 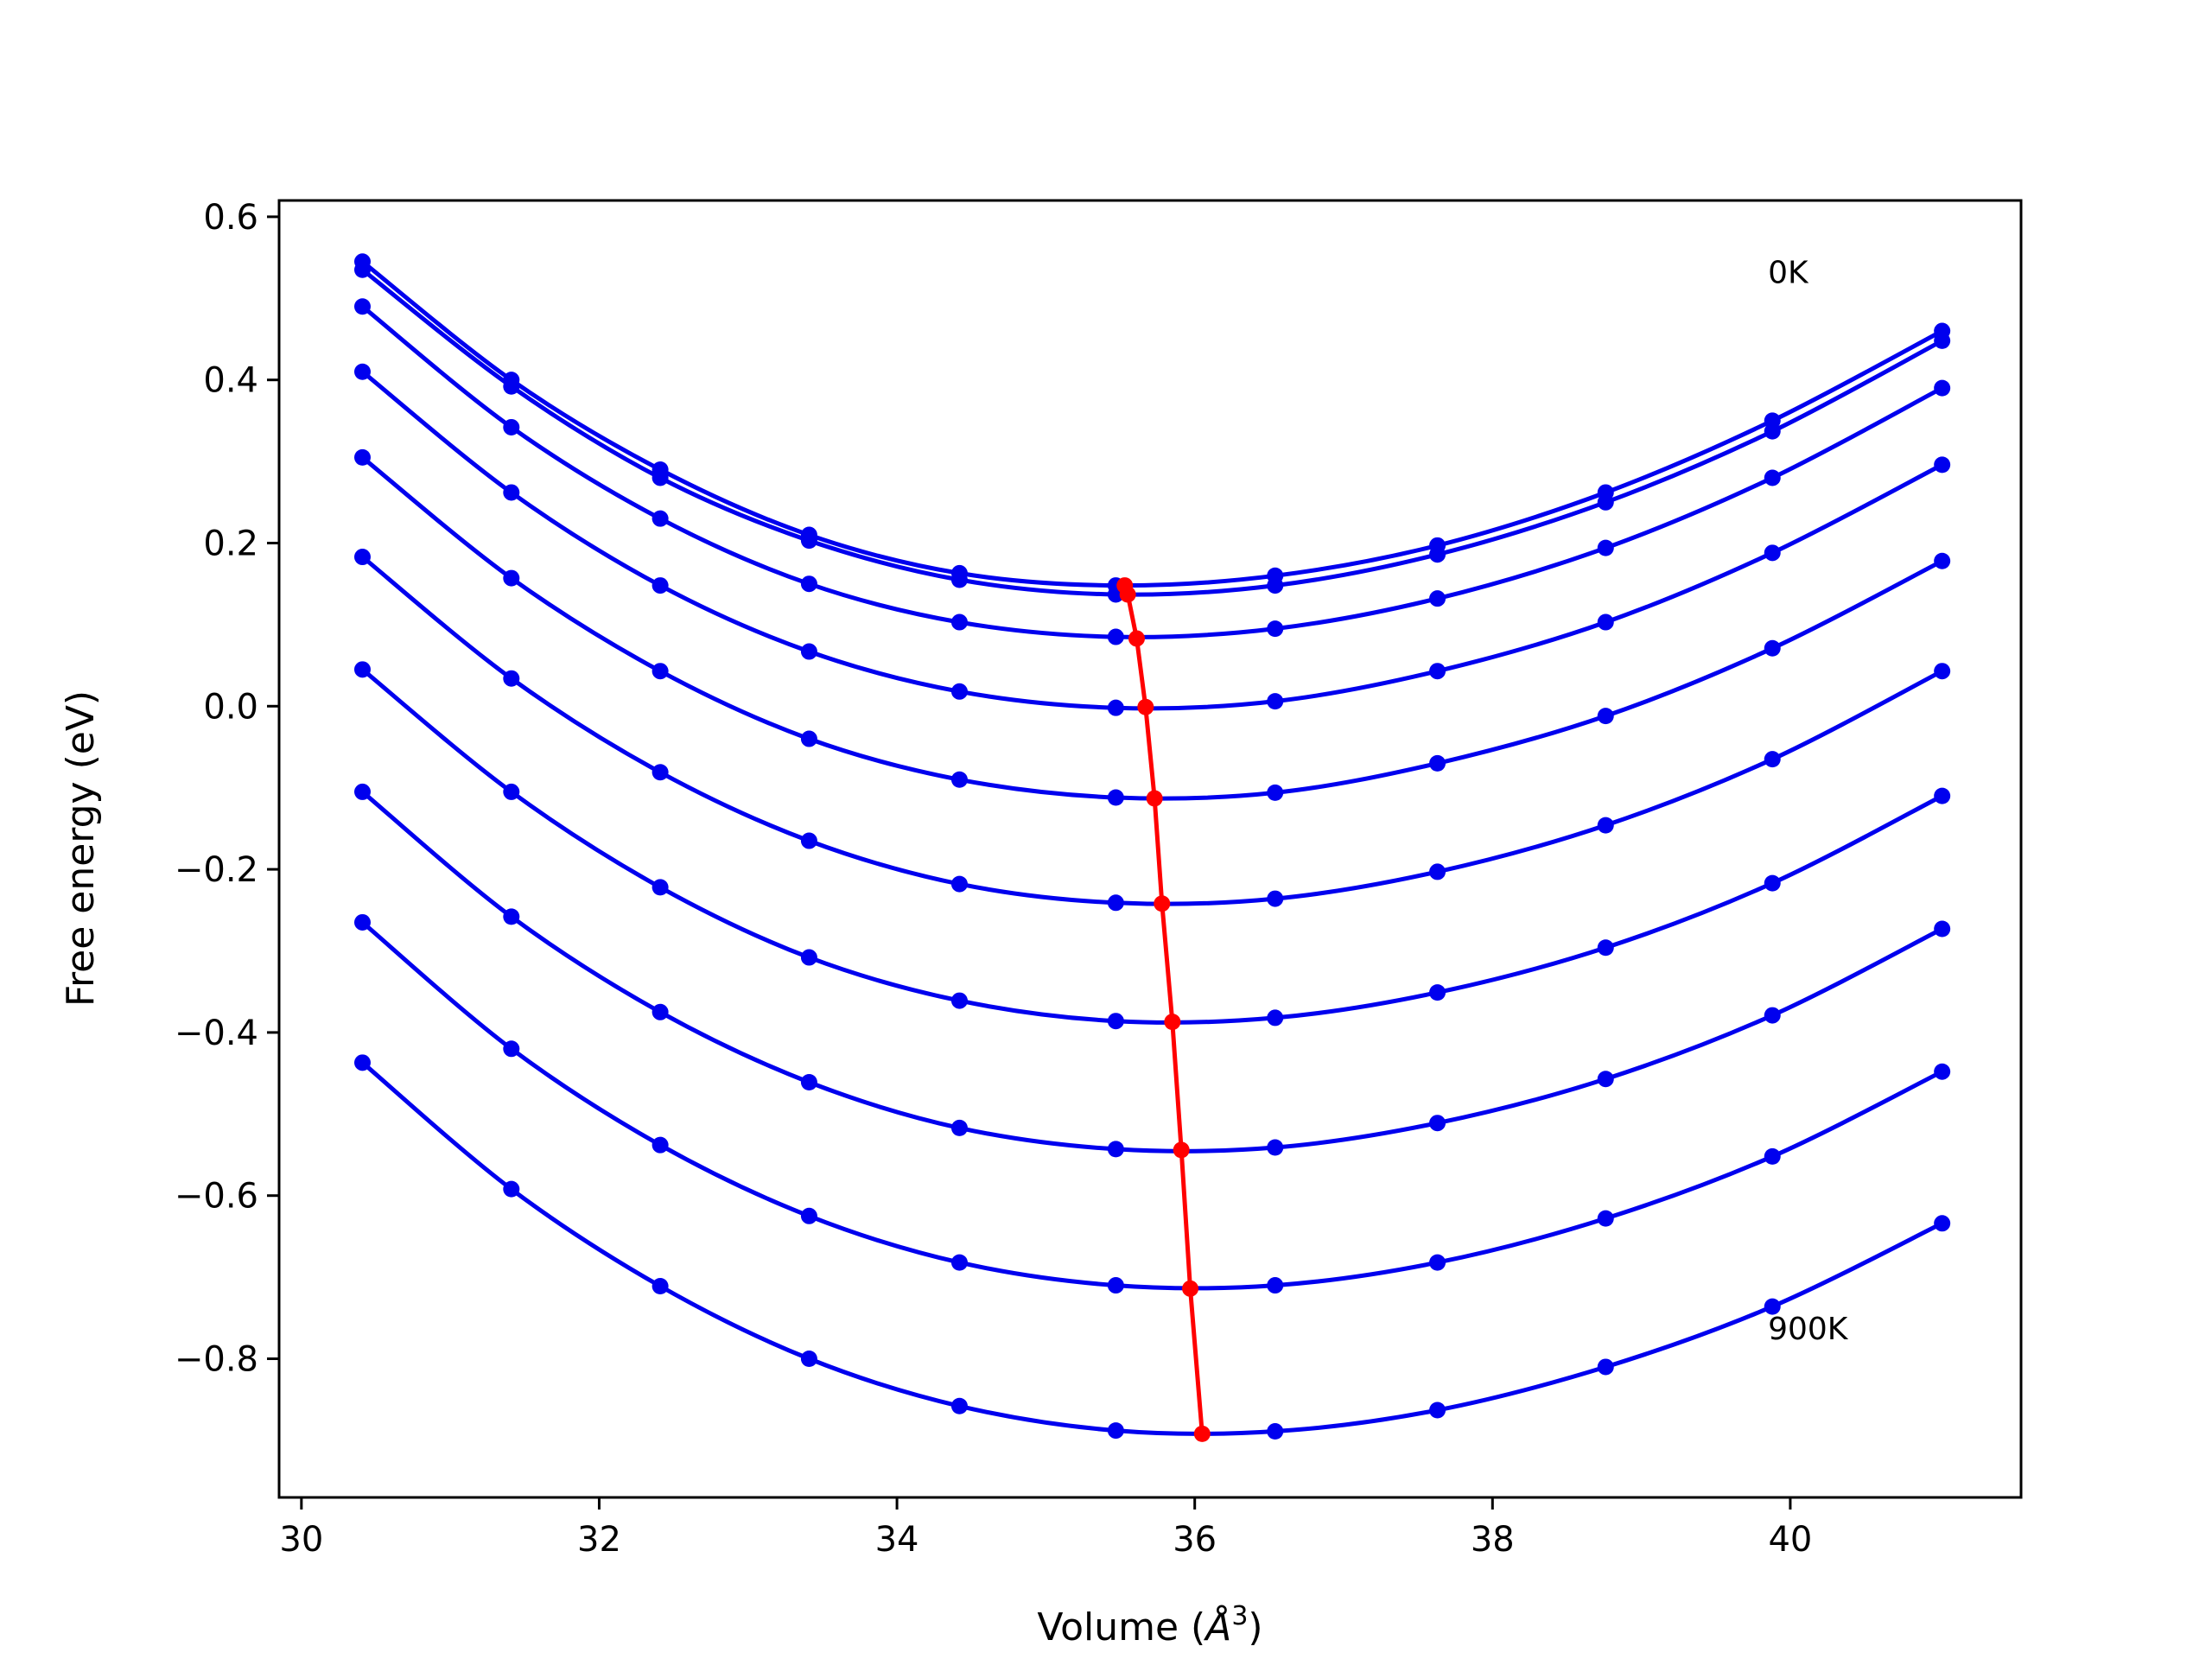 I want to click on annotation-group: 0K 900K, so click(x=1808, y=801).